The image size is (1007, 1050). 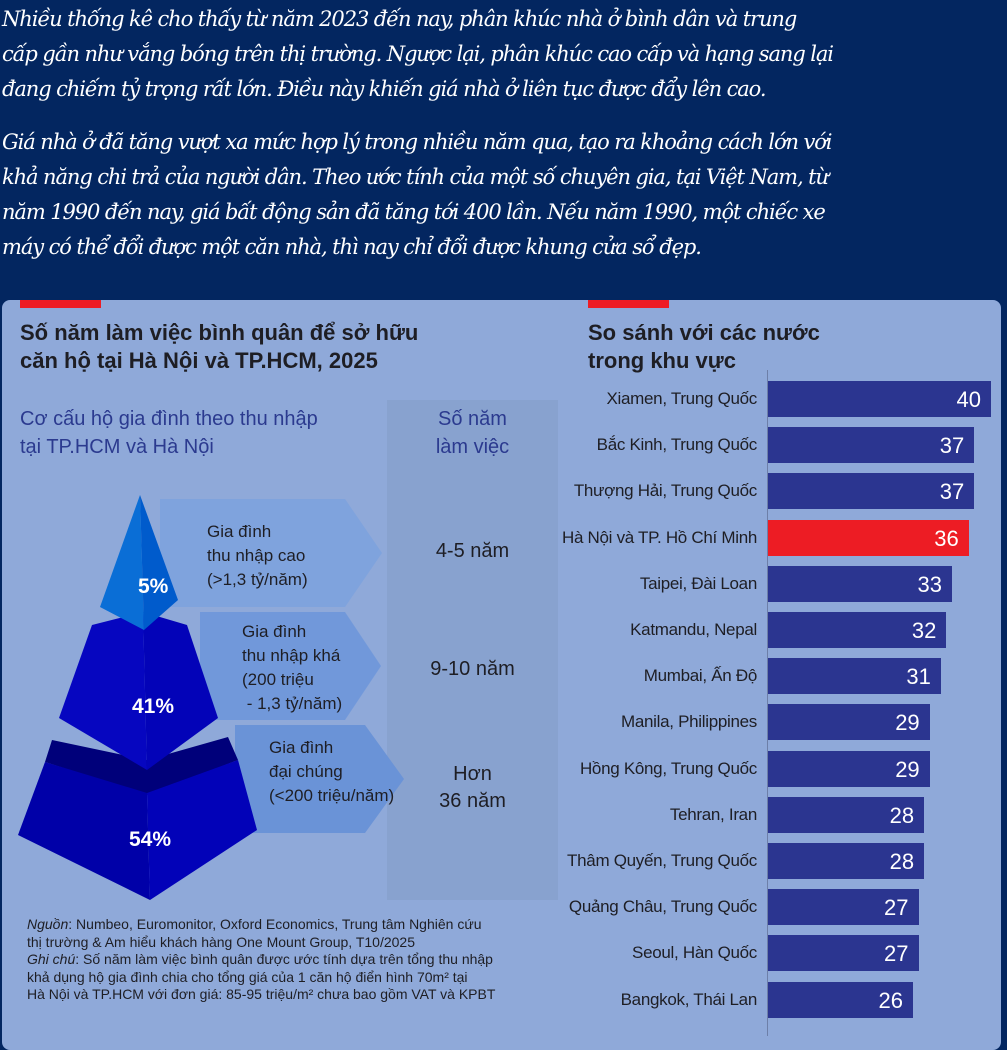 What do you see at coordinates (890, 1000) in the screenshot?
I see `bar-value-label: 26` at bounding box center [890, 1000].